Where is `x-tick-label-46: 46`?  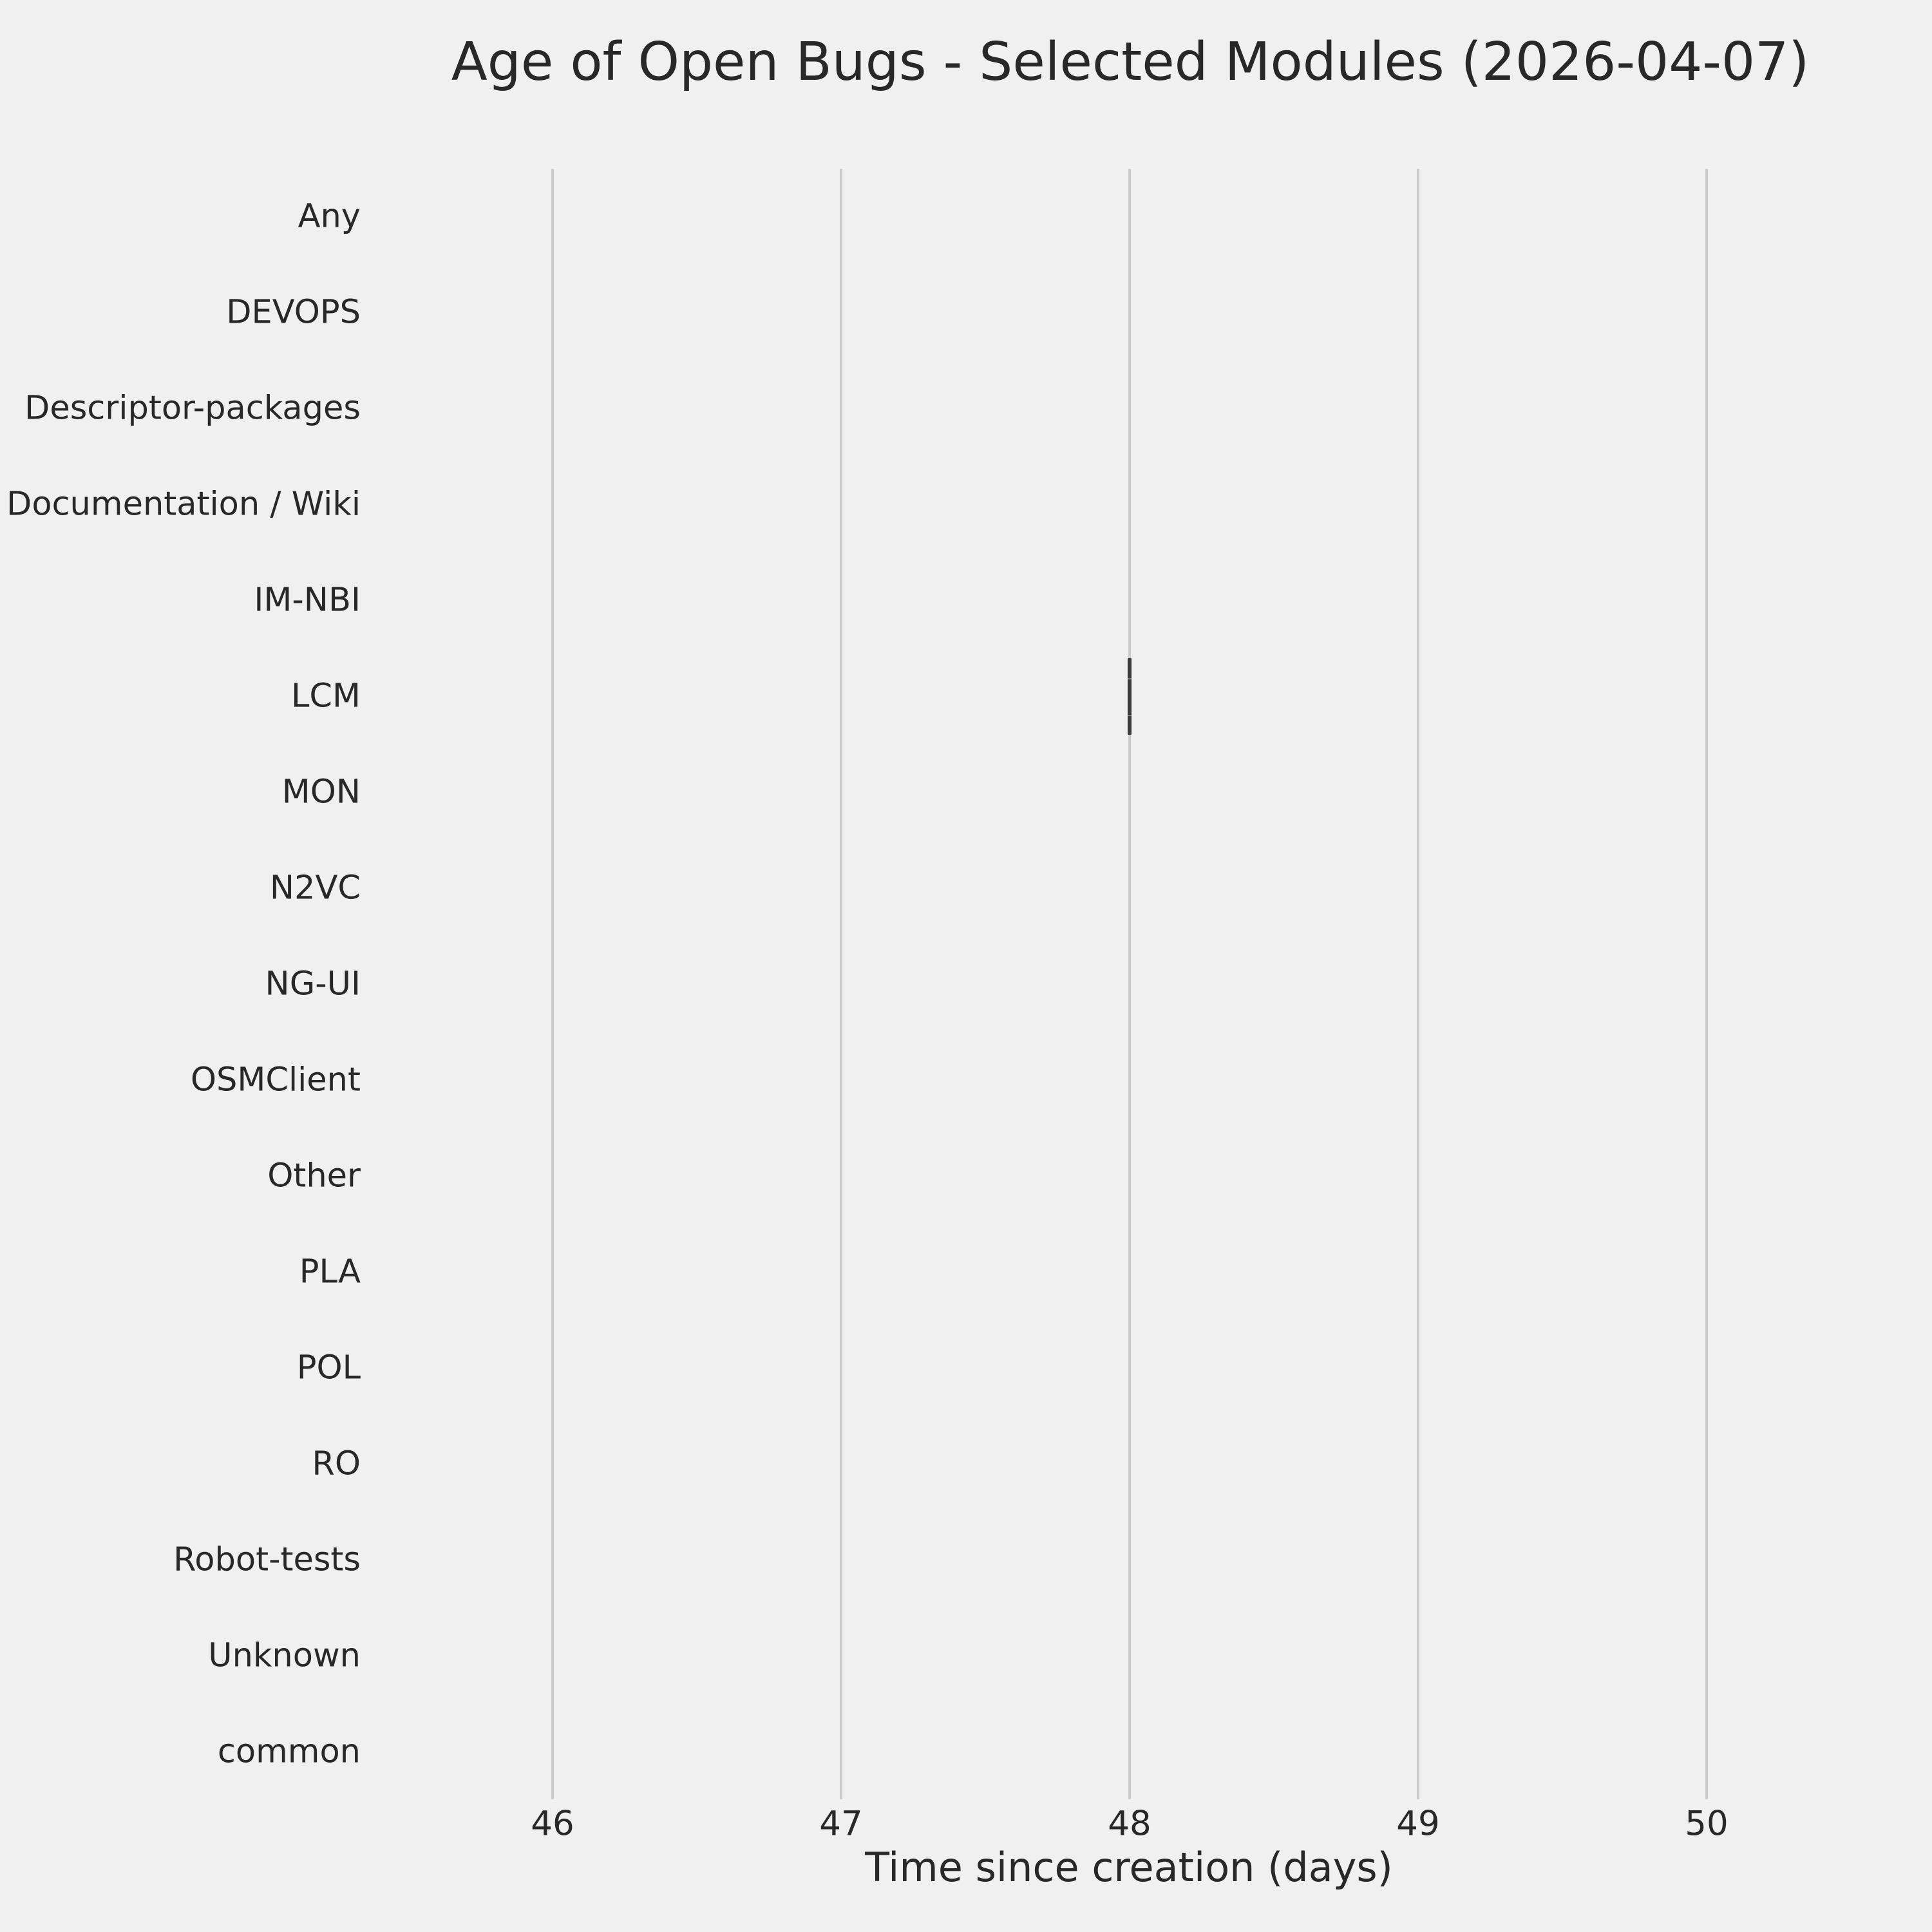
x-tick-label-46: 46 is located at coordinates (553, 1824).